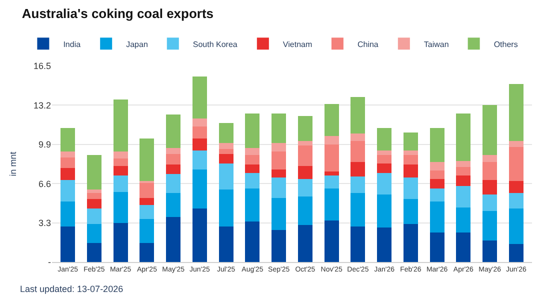  Describe the element at coordinates (13, 163) in the screenshot. I see `y-axis-title: in mnt` at that location.